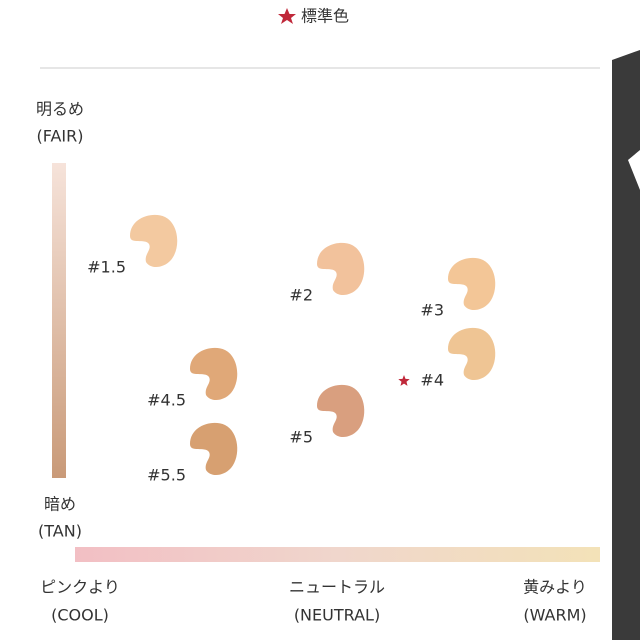  I want to click on shade-label: #1.5, so click(106, 267).